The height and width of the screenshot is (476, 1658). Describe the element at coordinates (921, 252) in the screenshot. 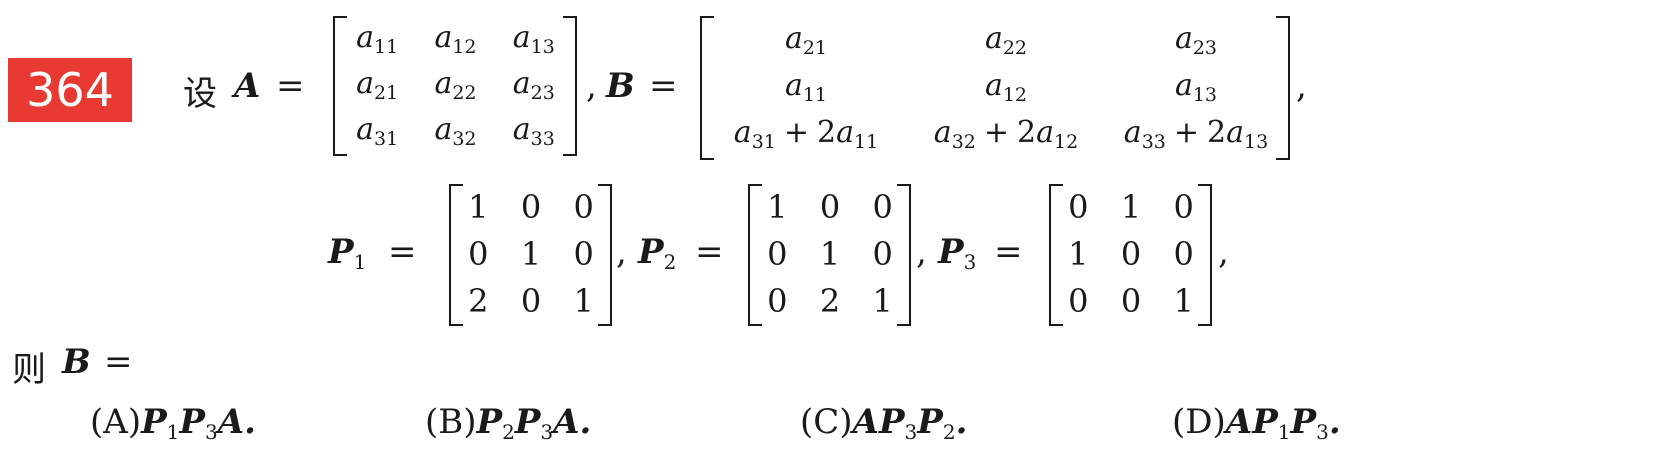

I see `comma-4: ,` at that location.